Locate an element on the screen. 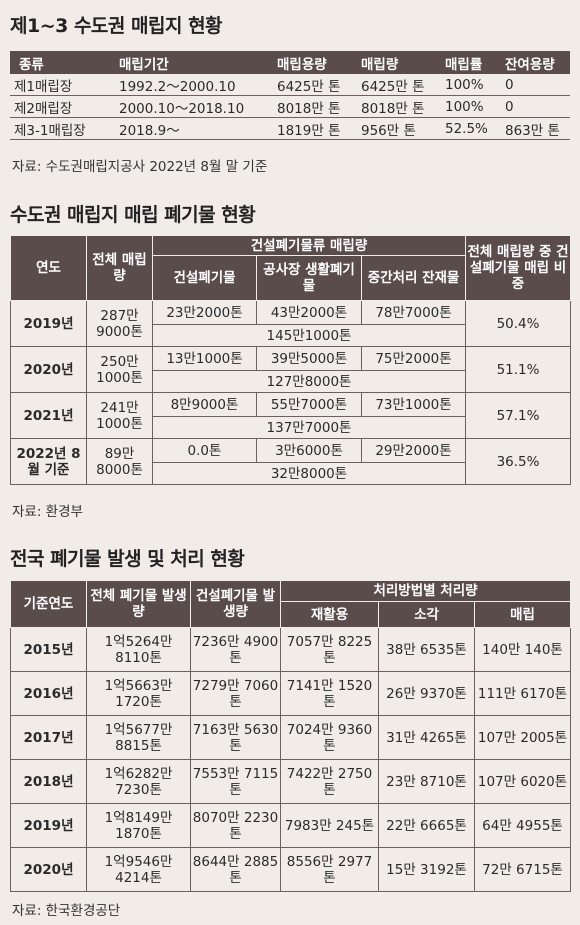 This screenshot has height=925, width=580. table-cell: 23만 8710톤 is located at coordinates (426, 781).